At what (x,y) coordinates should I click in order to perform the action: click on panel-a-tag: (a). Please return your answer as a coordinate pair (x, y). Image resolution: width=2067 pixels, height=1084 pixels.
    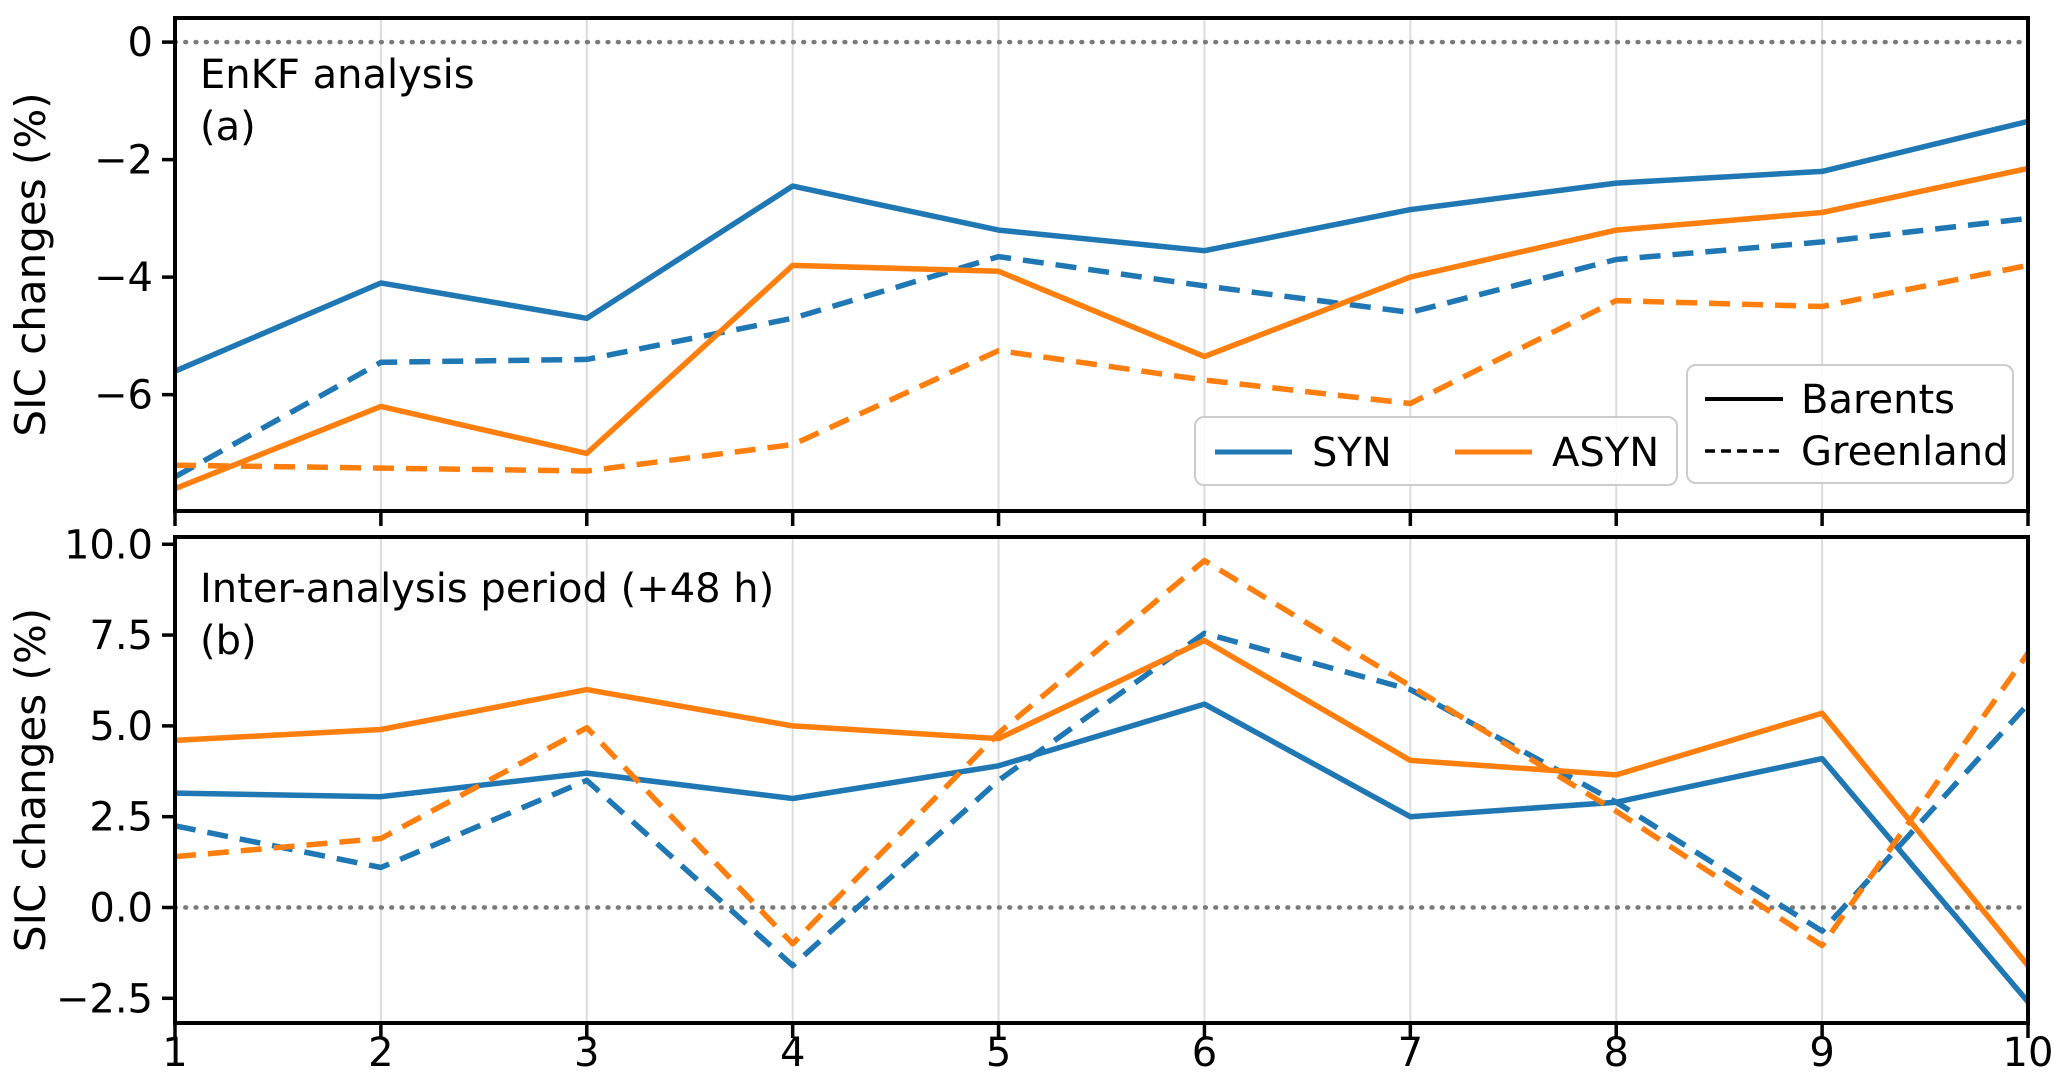
    Looking at the image, I should click on (228, 127).